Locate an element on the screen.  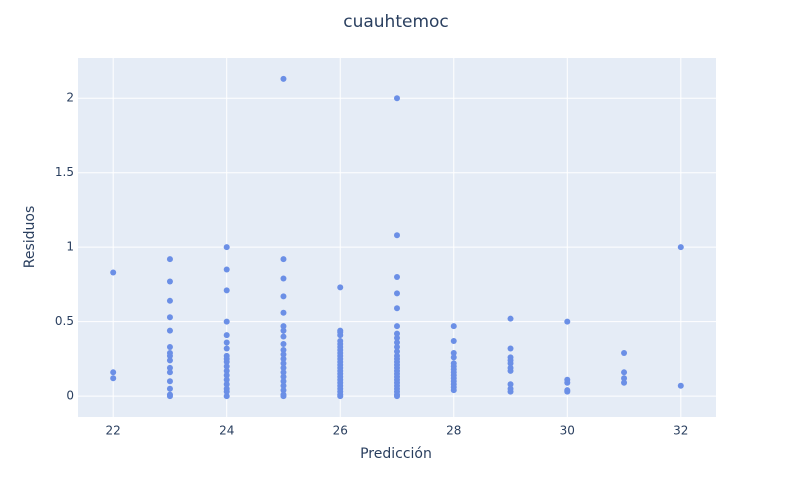
y-tick-label: 0 is located at coordinates (70, 396).